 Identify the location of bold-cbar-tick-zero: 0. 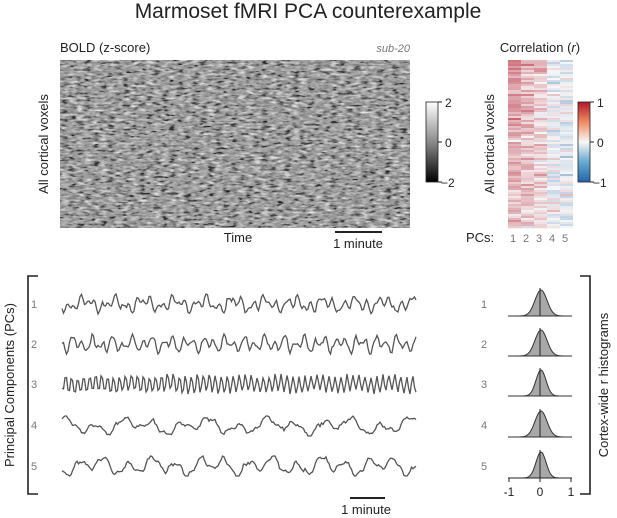
(448, 143).